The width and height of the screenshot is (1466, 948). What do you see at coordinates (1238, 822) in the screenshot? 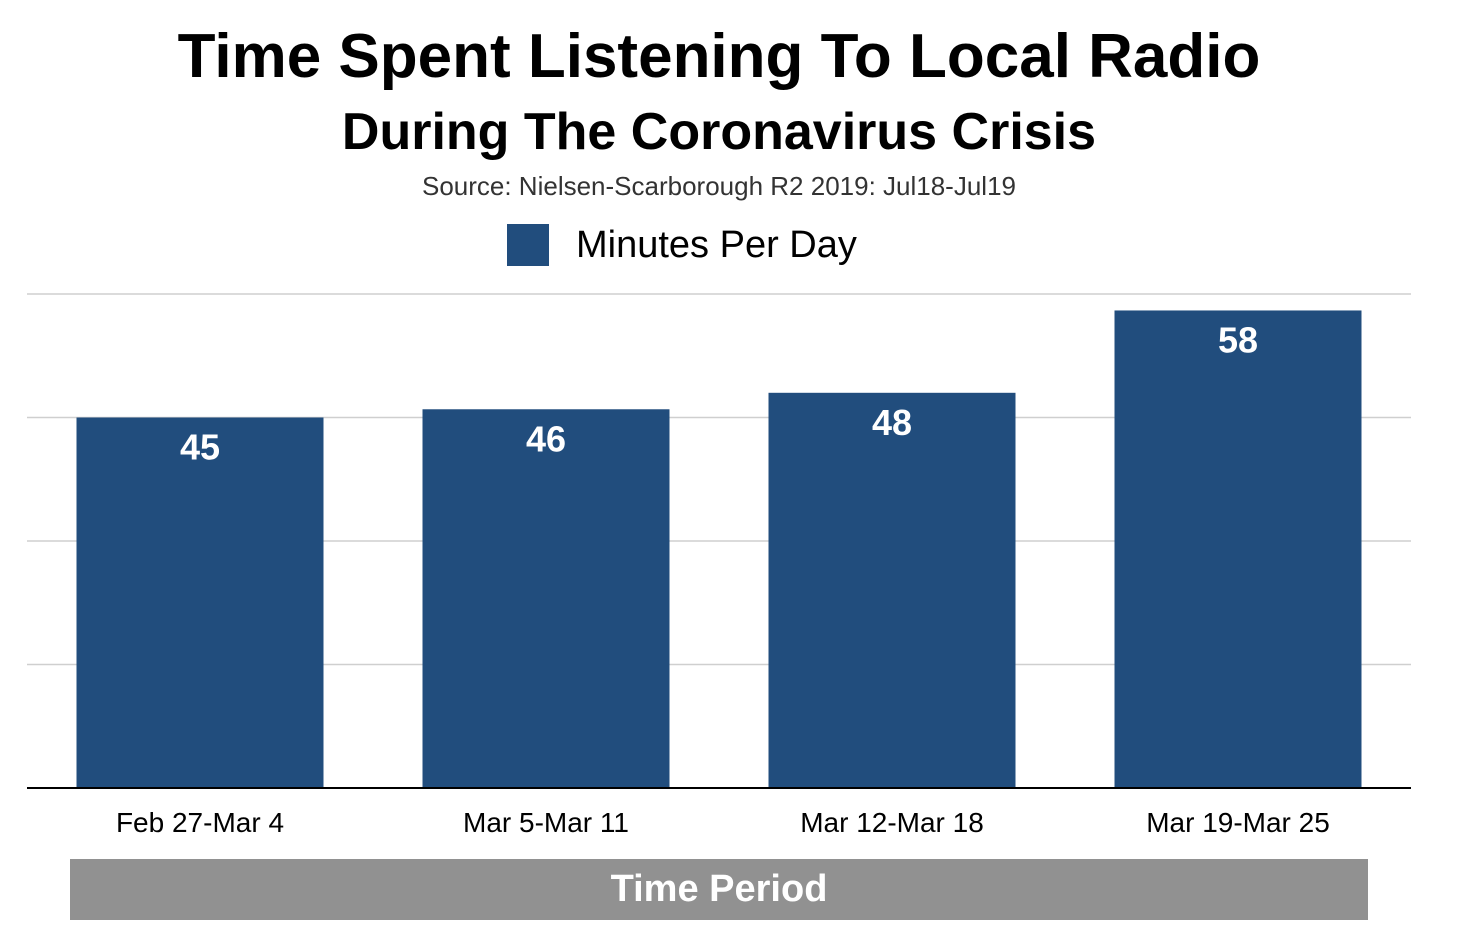
I see `x-tick-label: Mar 19-Mar 25` at bounding box center [1238, 822].